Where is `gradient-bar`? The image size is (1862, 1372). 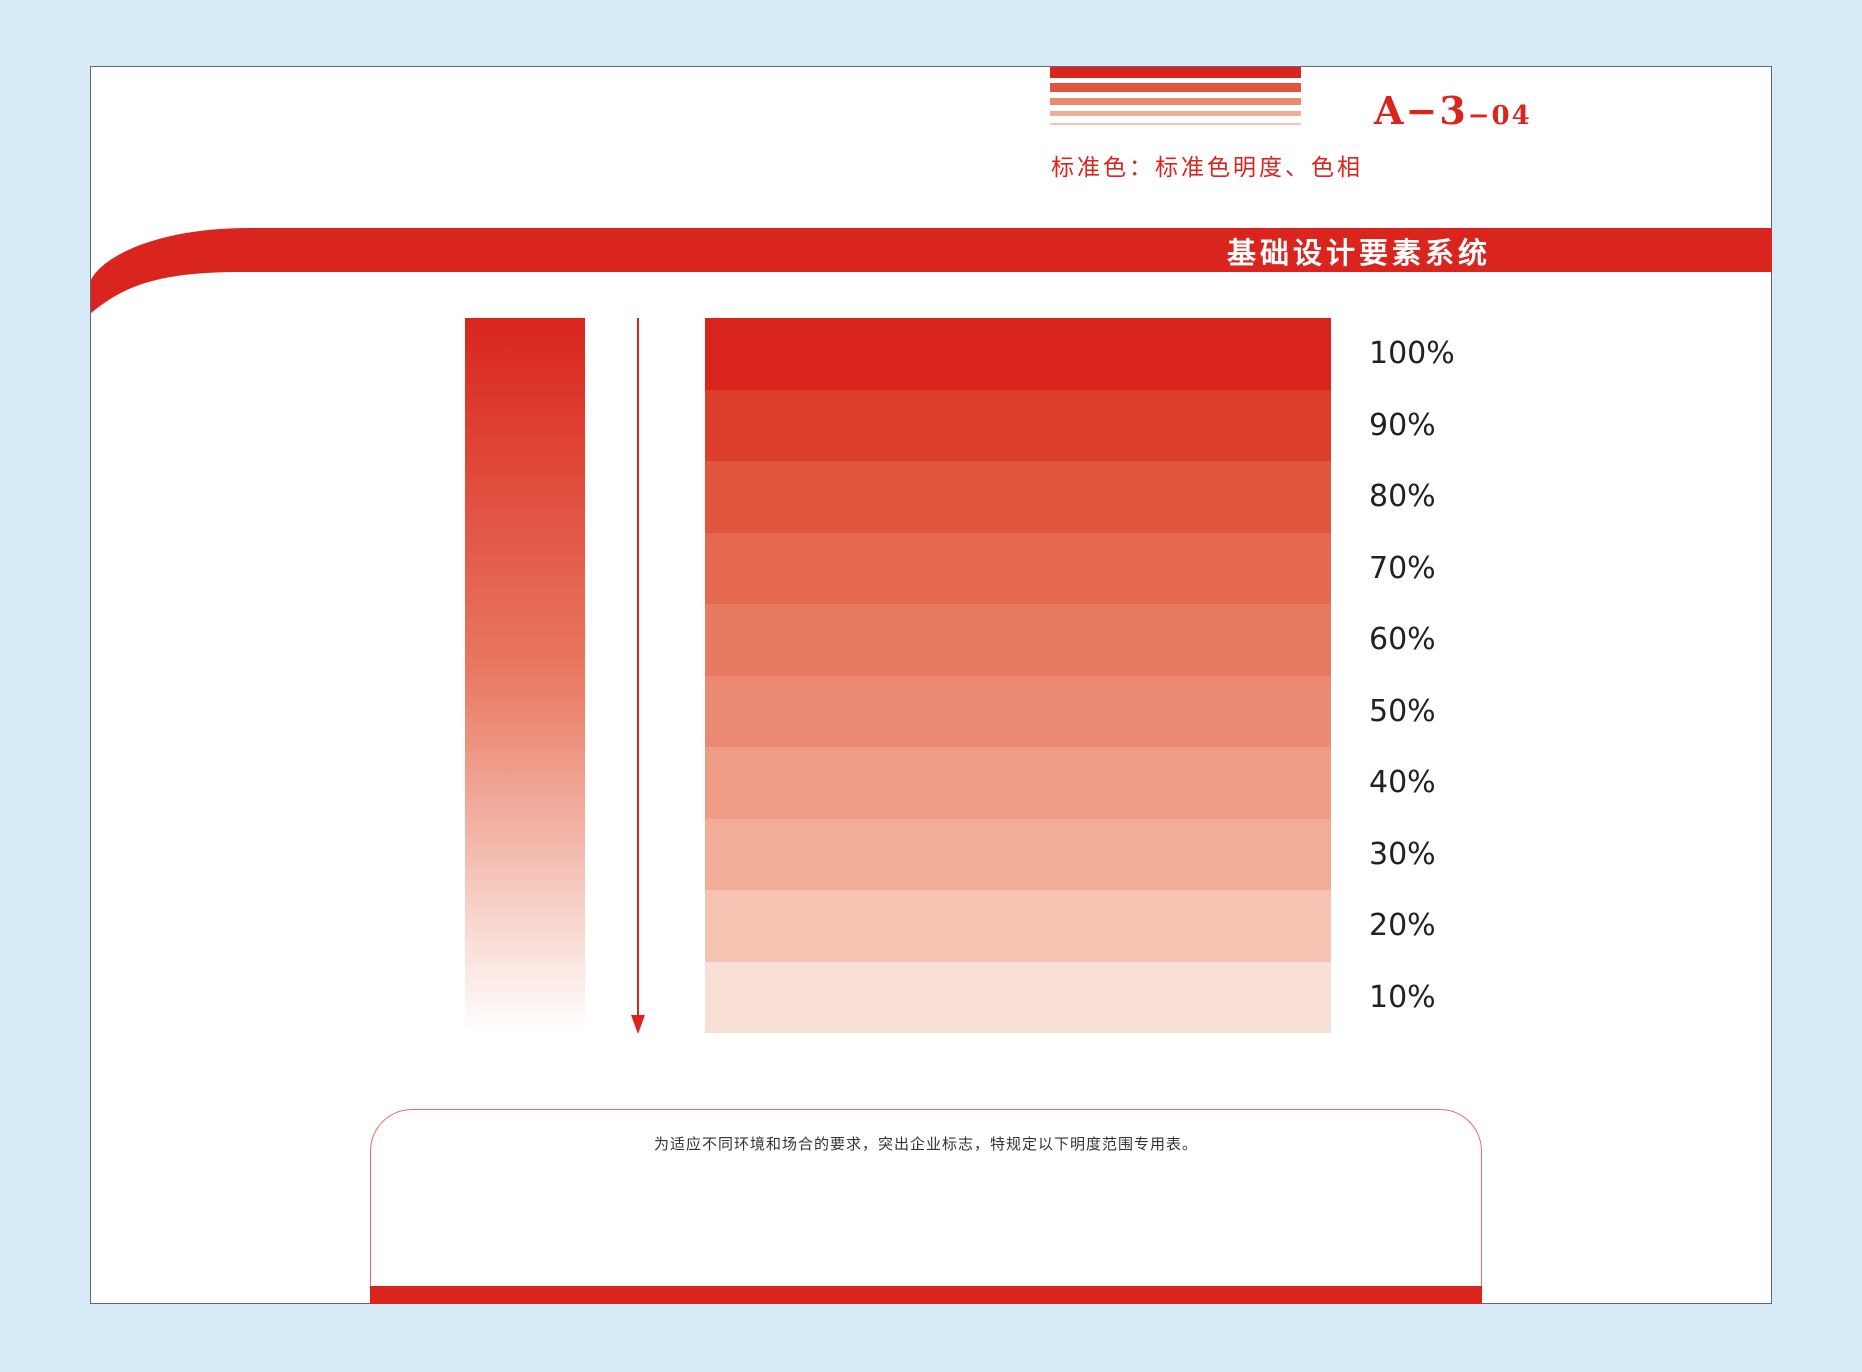
gradient-bar is located at coordinates (525, 675).